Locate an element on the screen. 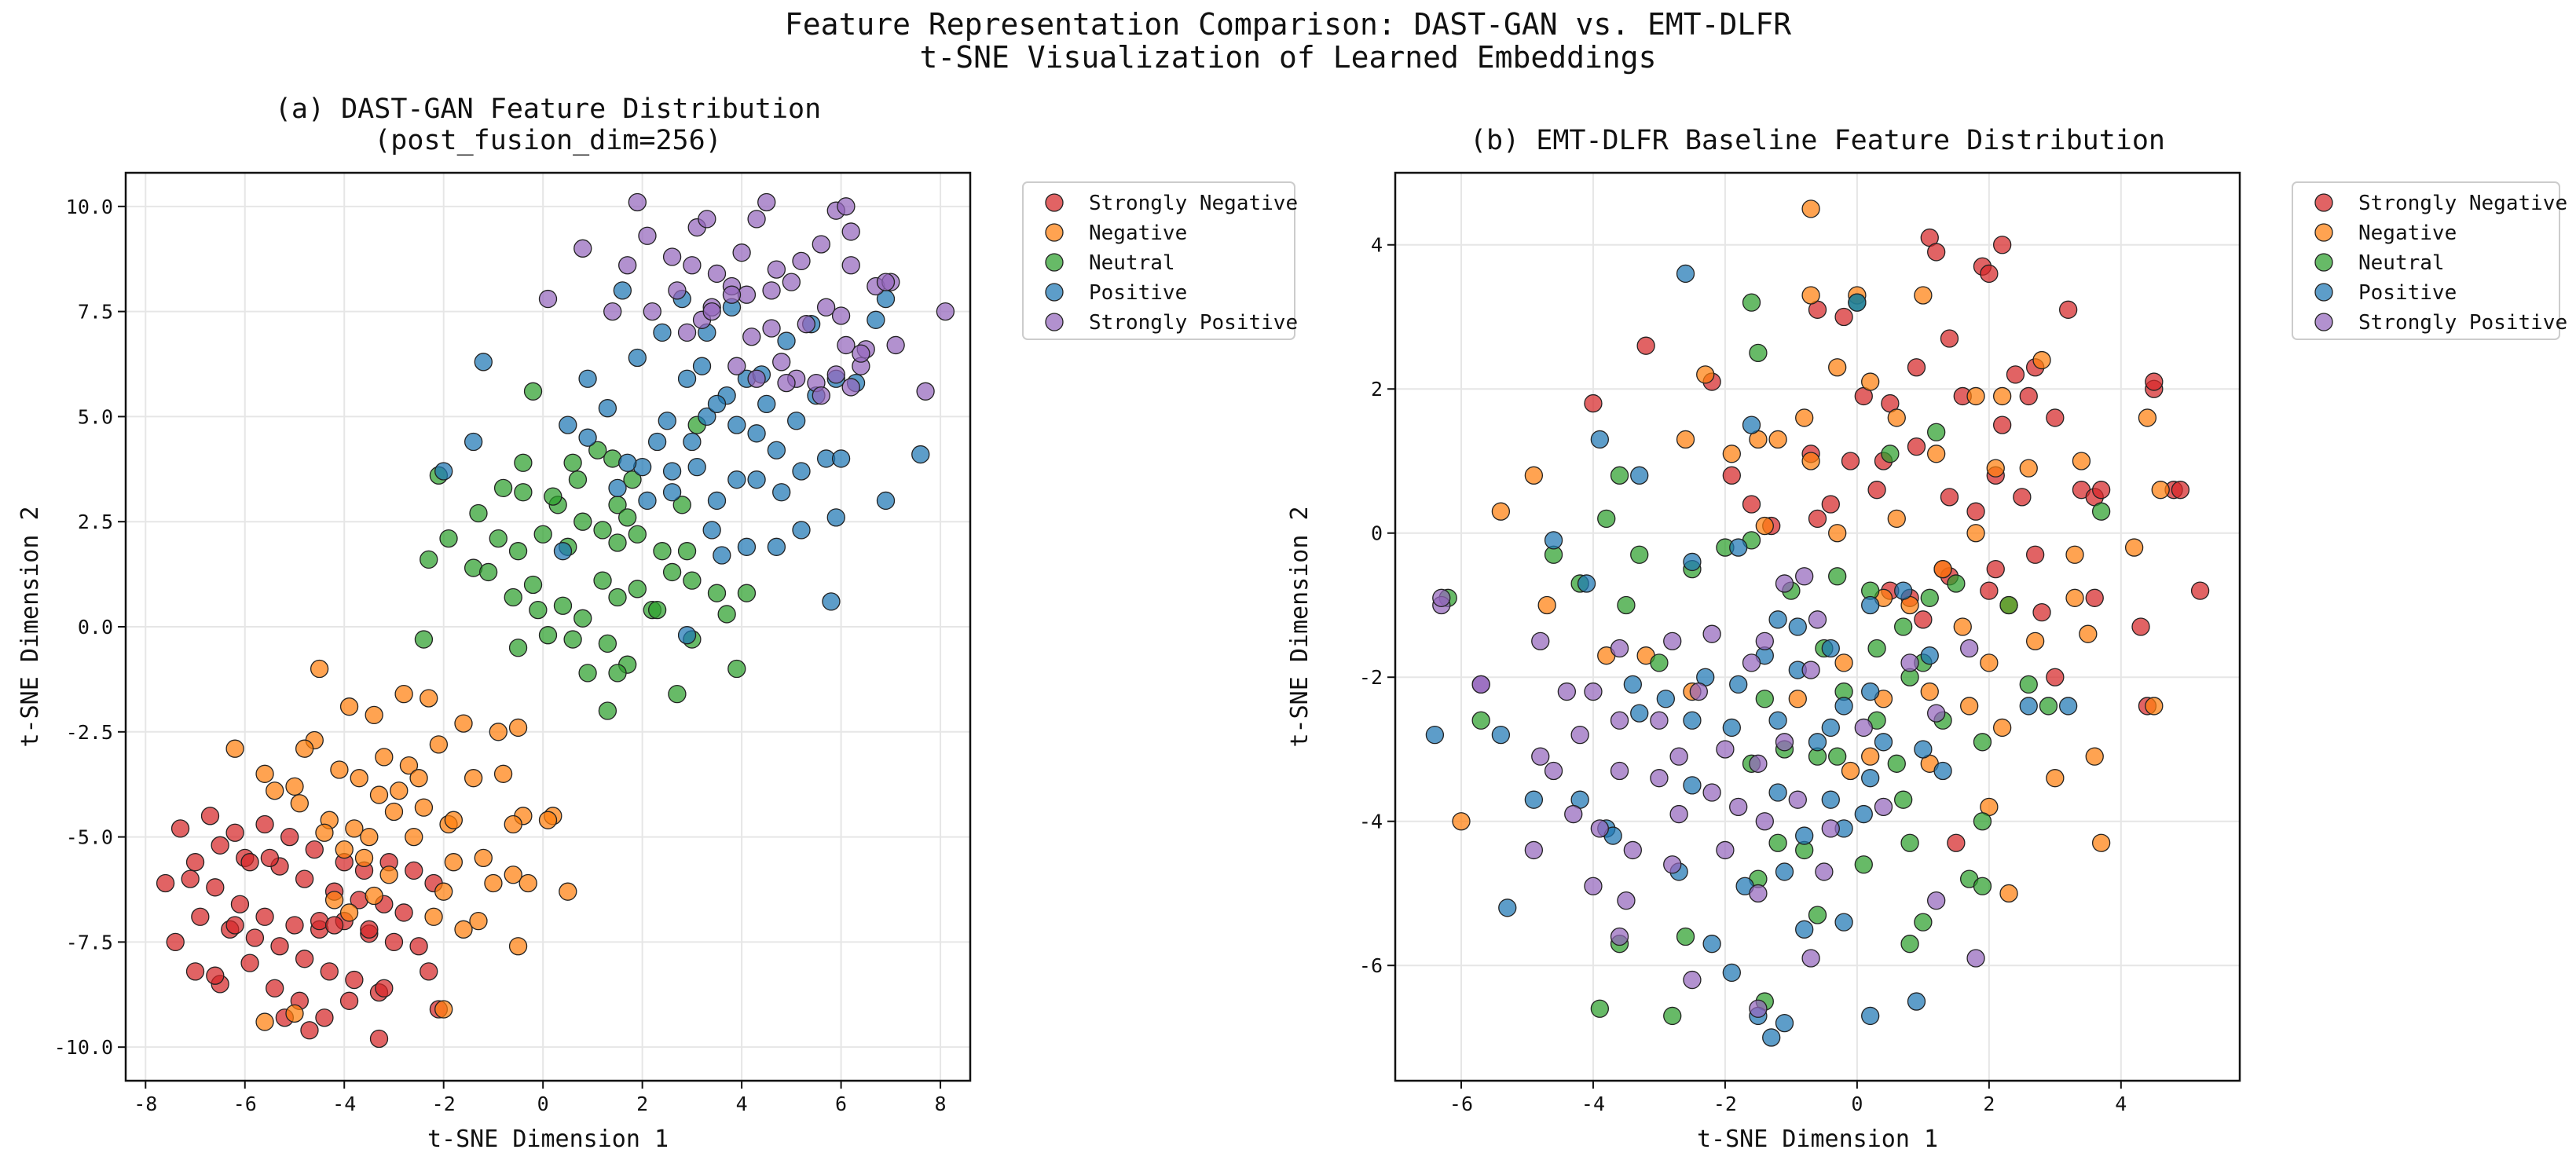 The width and height of the screenshot is (2576, 1164). x-axis-label: t-SNE Dimension 1 is located at coordinates (1818, 1139).